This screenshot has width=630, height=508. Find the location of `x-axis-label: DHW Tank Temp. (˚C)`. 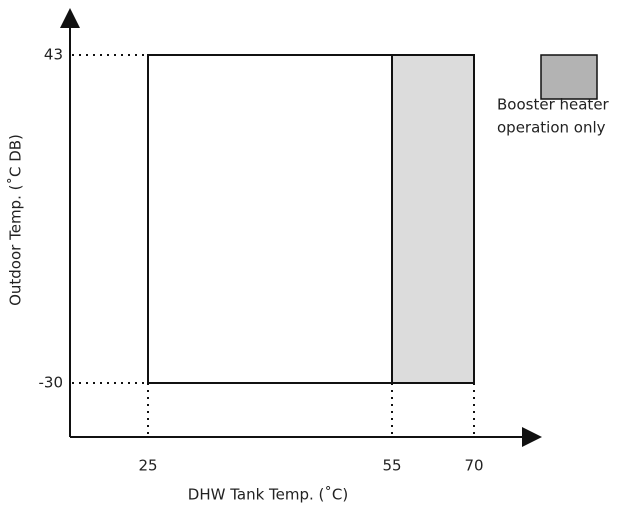

x-axis-label: DHW Tank Temp. (˚C) is located at coordinates (268, 495).